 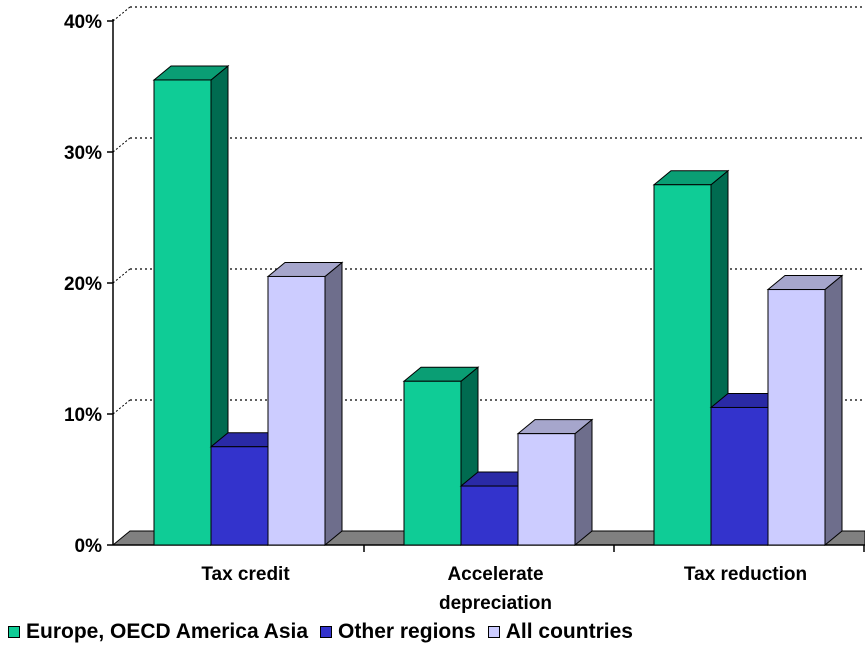 I want to click on bar-tax-reduction-all-countries, so click(x=805, y=410).